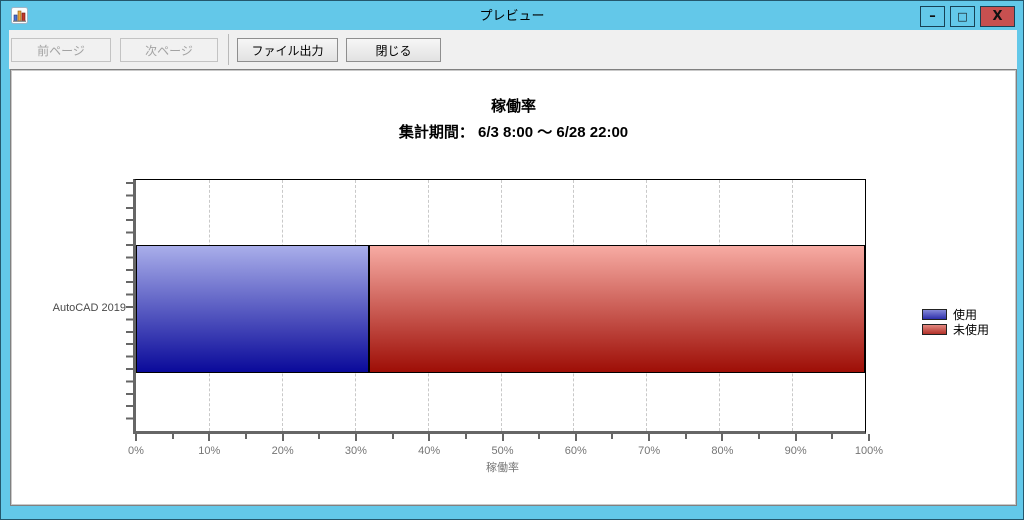 This screenshot has height=520, width=1024. What do you see at coordinates (575, 451) in the screenshot?
I see `x-tick-label: 60%` at bounding box center [575, 451].